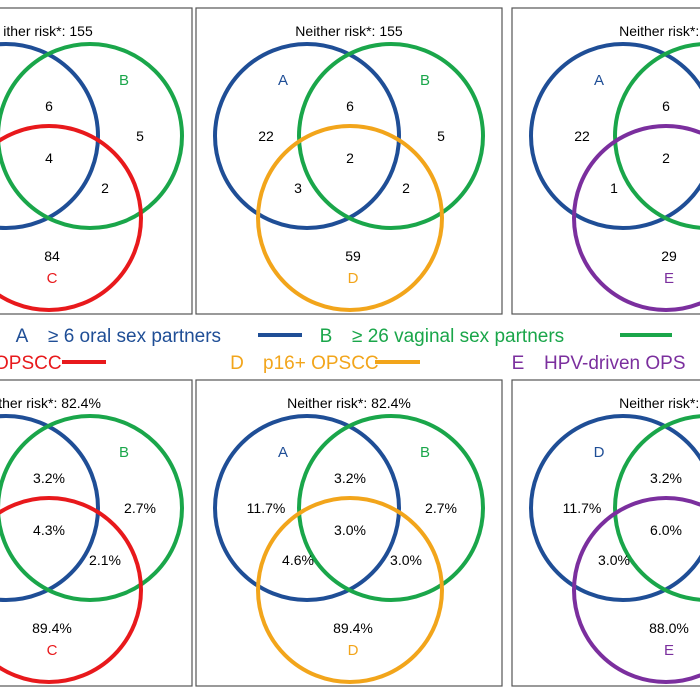 The width and height of the screenshot is (700, 700). I want to click on legend-text-E: HPV-driven OPS, so click(615, 363).